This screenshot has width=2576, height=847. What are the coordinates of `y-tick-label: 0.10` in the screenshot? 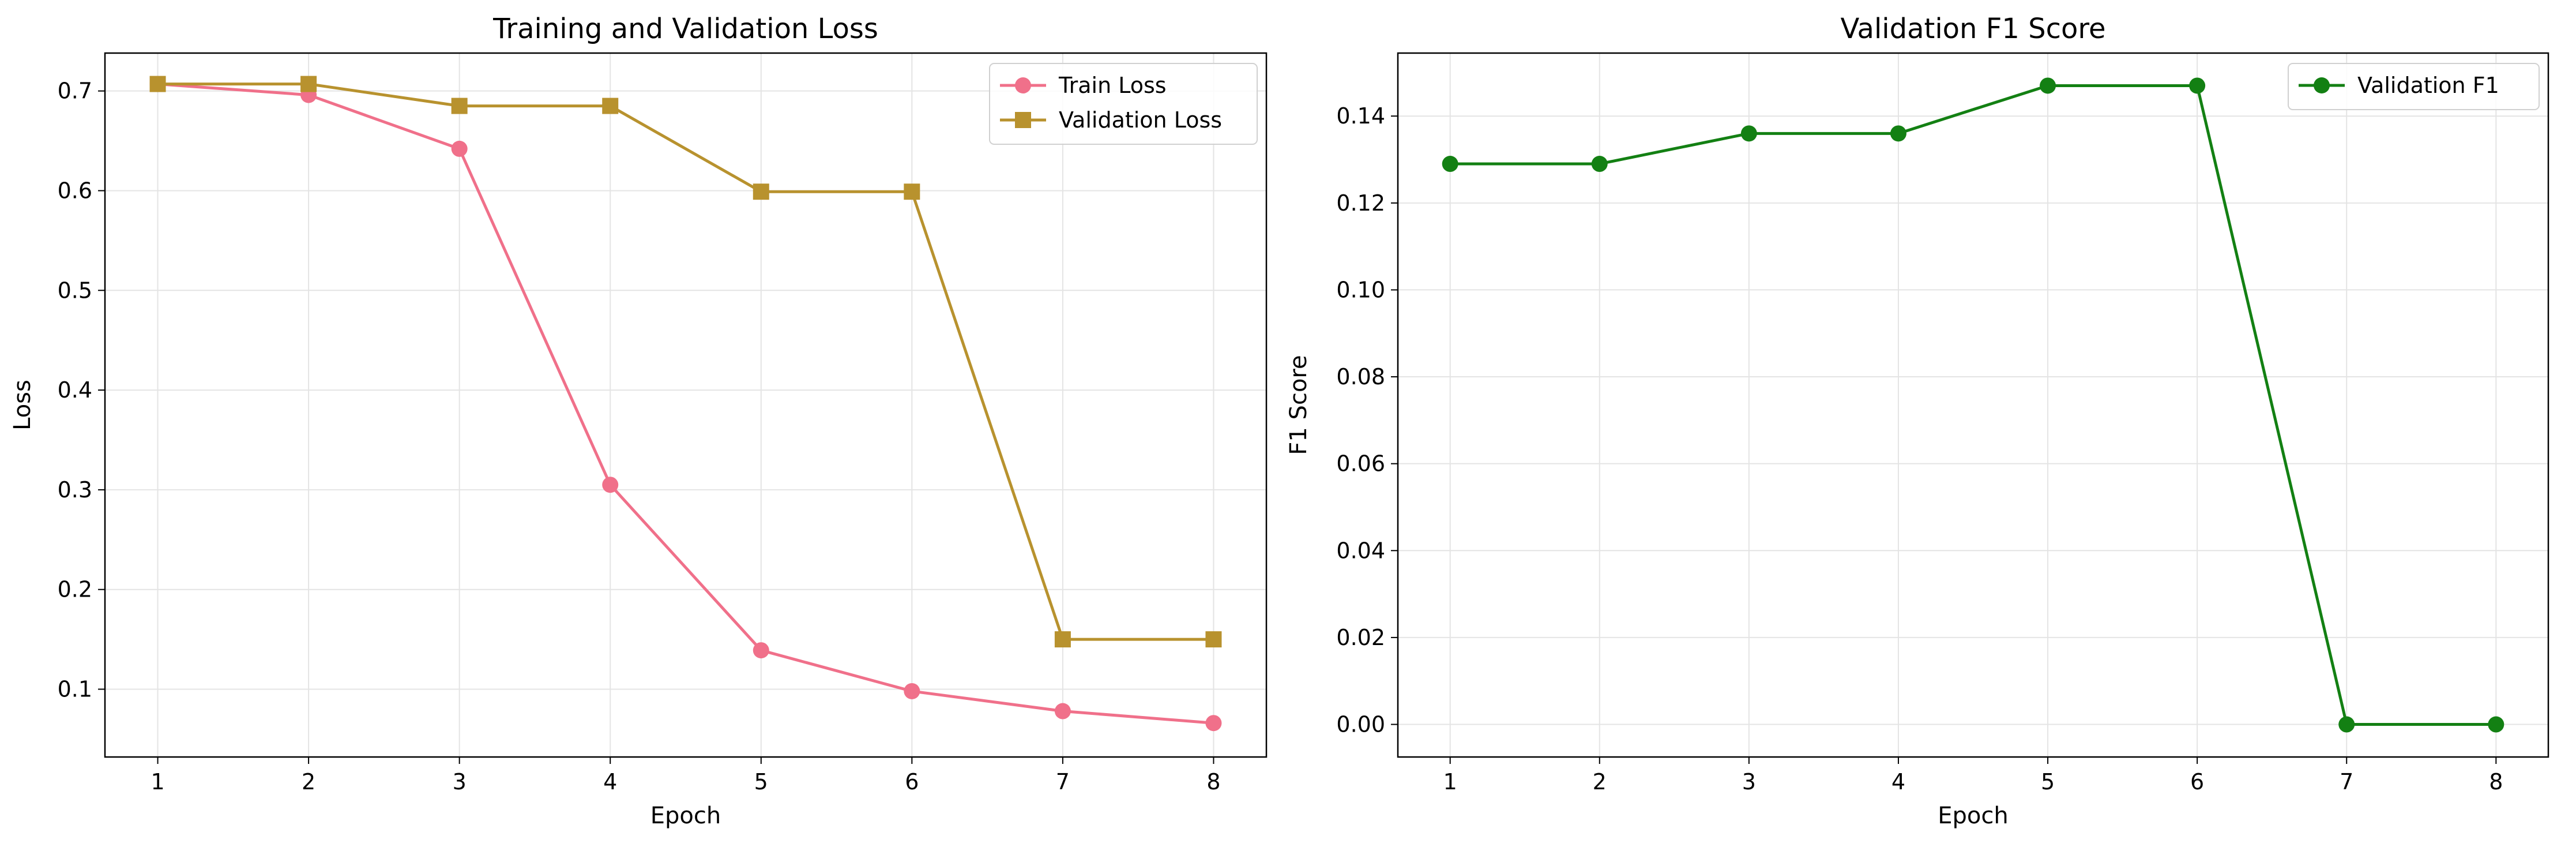 It's located at (1360, 289).